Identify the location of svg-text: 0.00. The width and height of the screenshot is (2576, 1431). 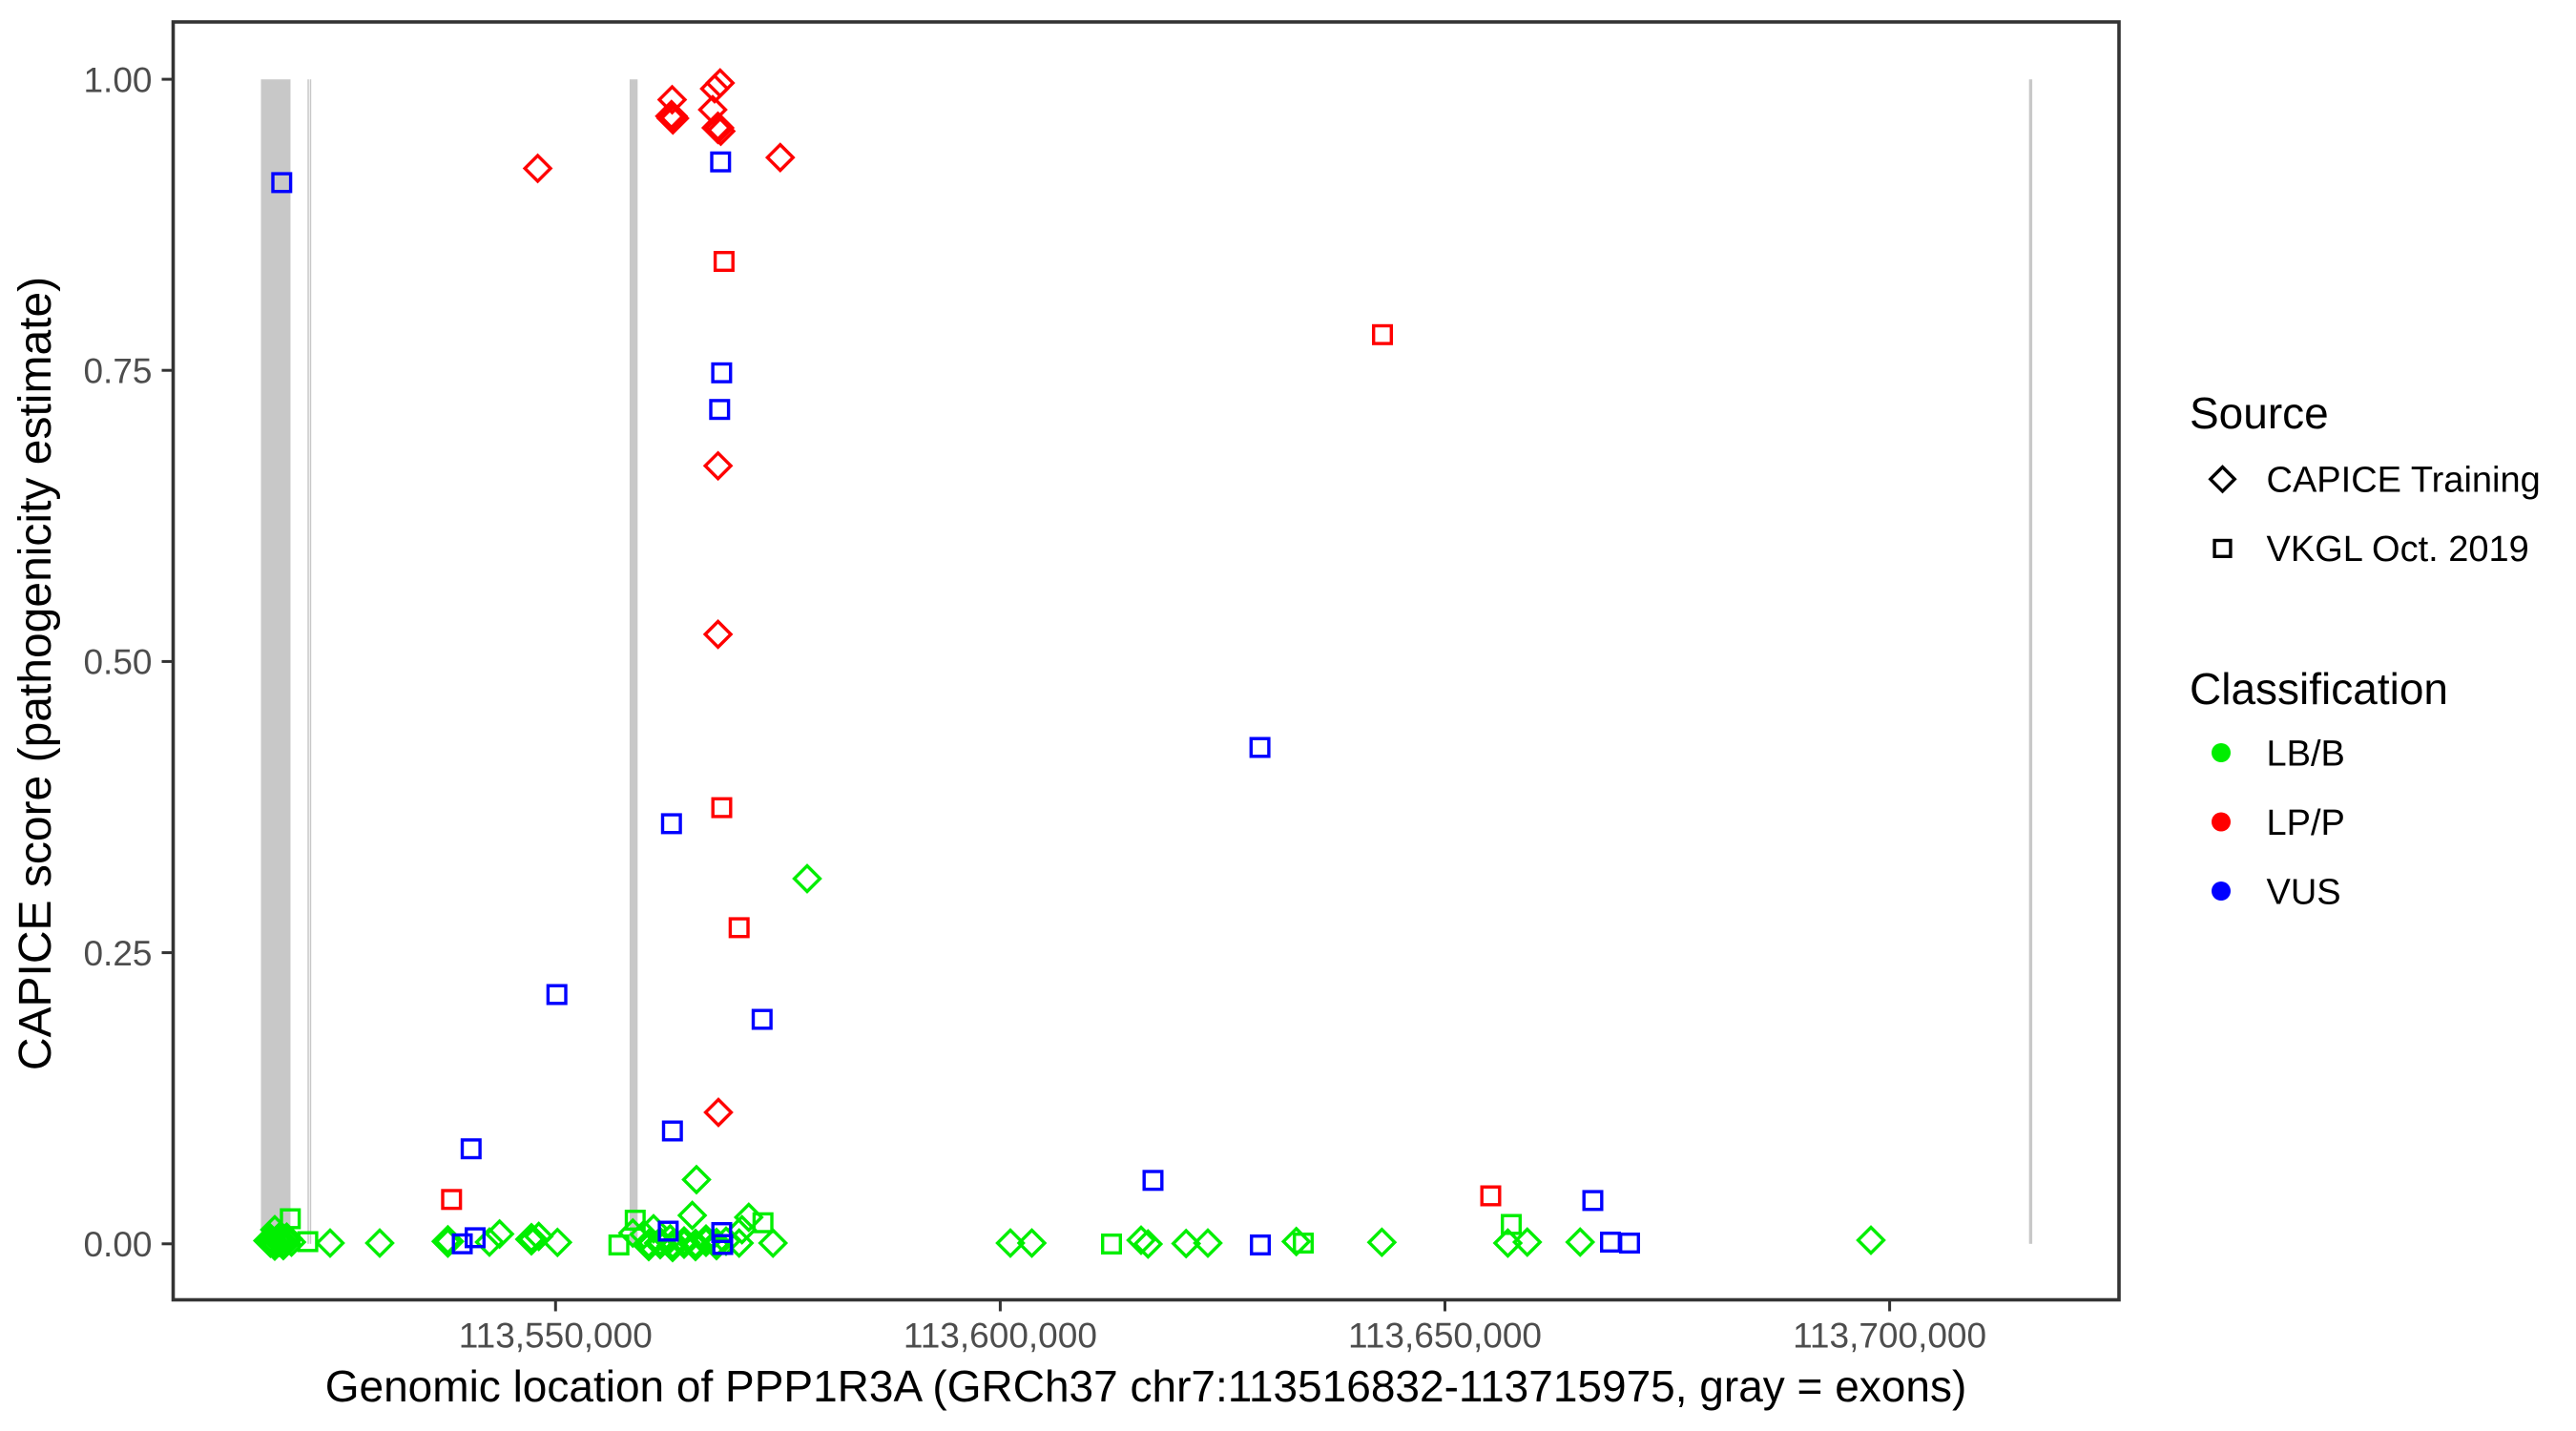
(117, 1244).